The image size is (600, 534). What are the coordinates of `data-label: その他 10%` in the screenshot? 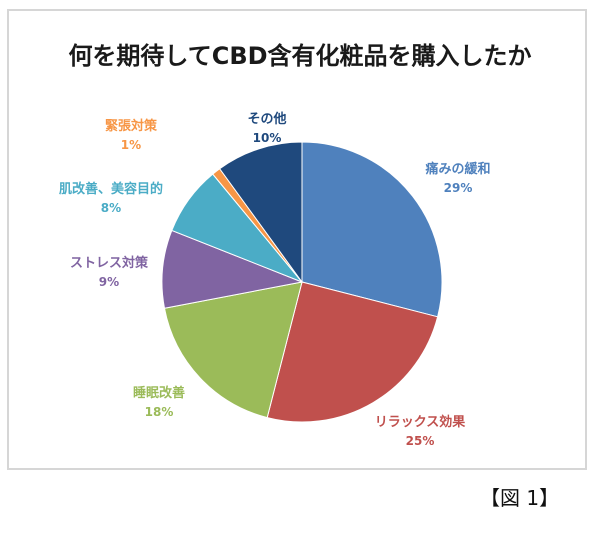 It's located at (266, 129).